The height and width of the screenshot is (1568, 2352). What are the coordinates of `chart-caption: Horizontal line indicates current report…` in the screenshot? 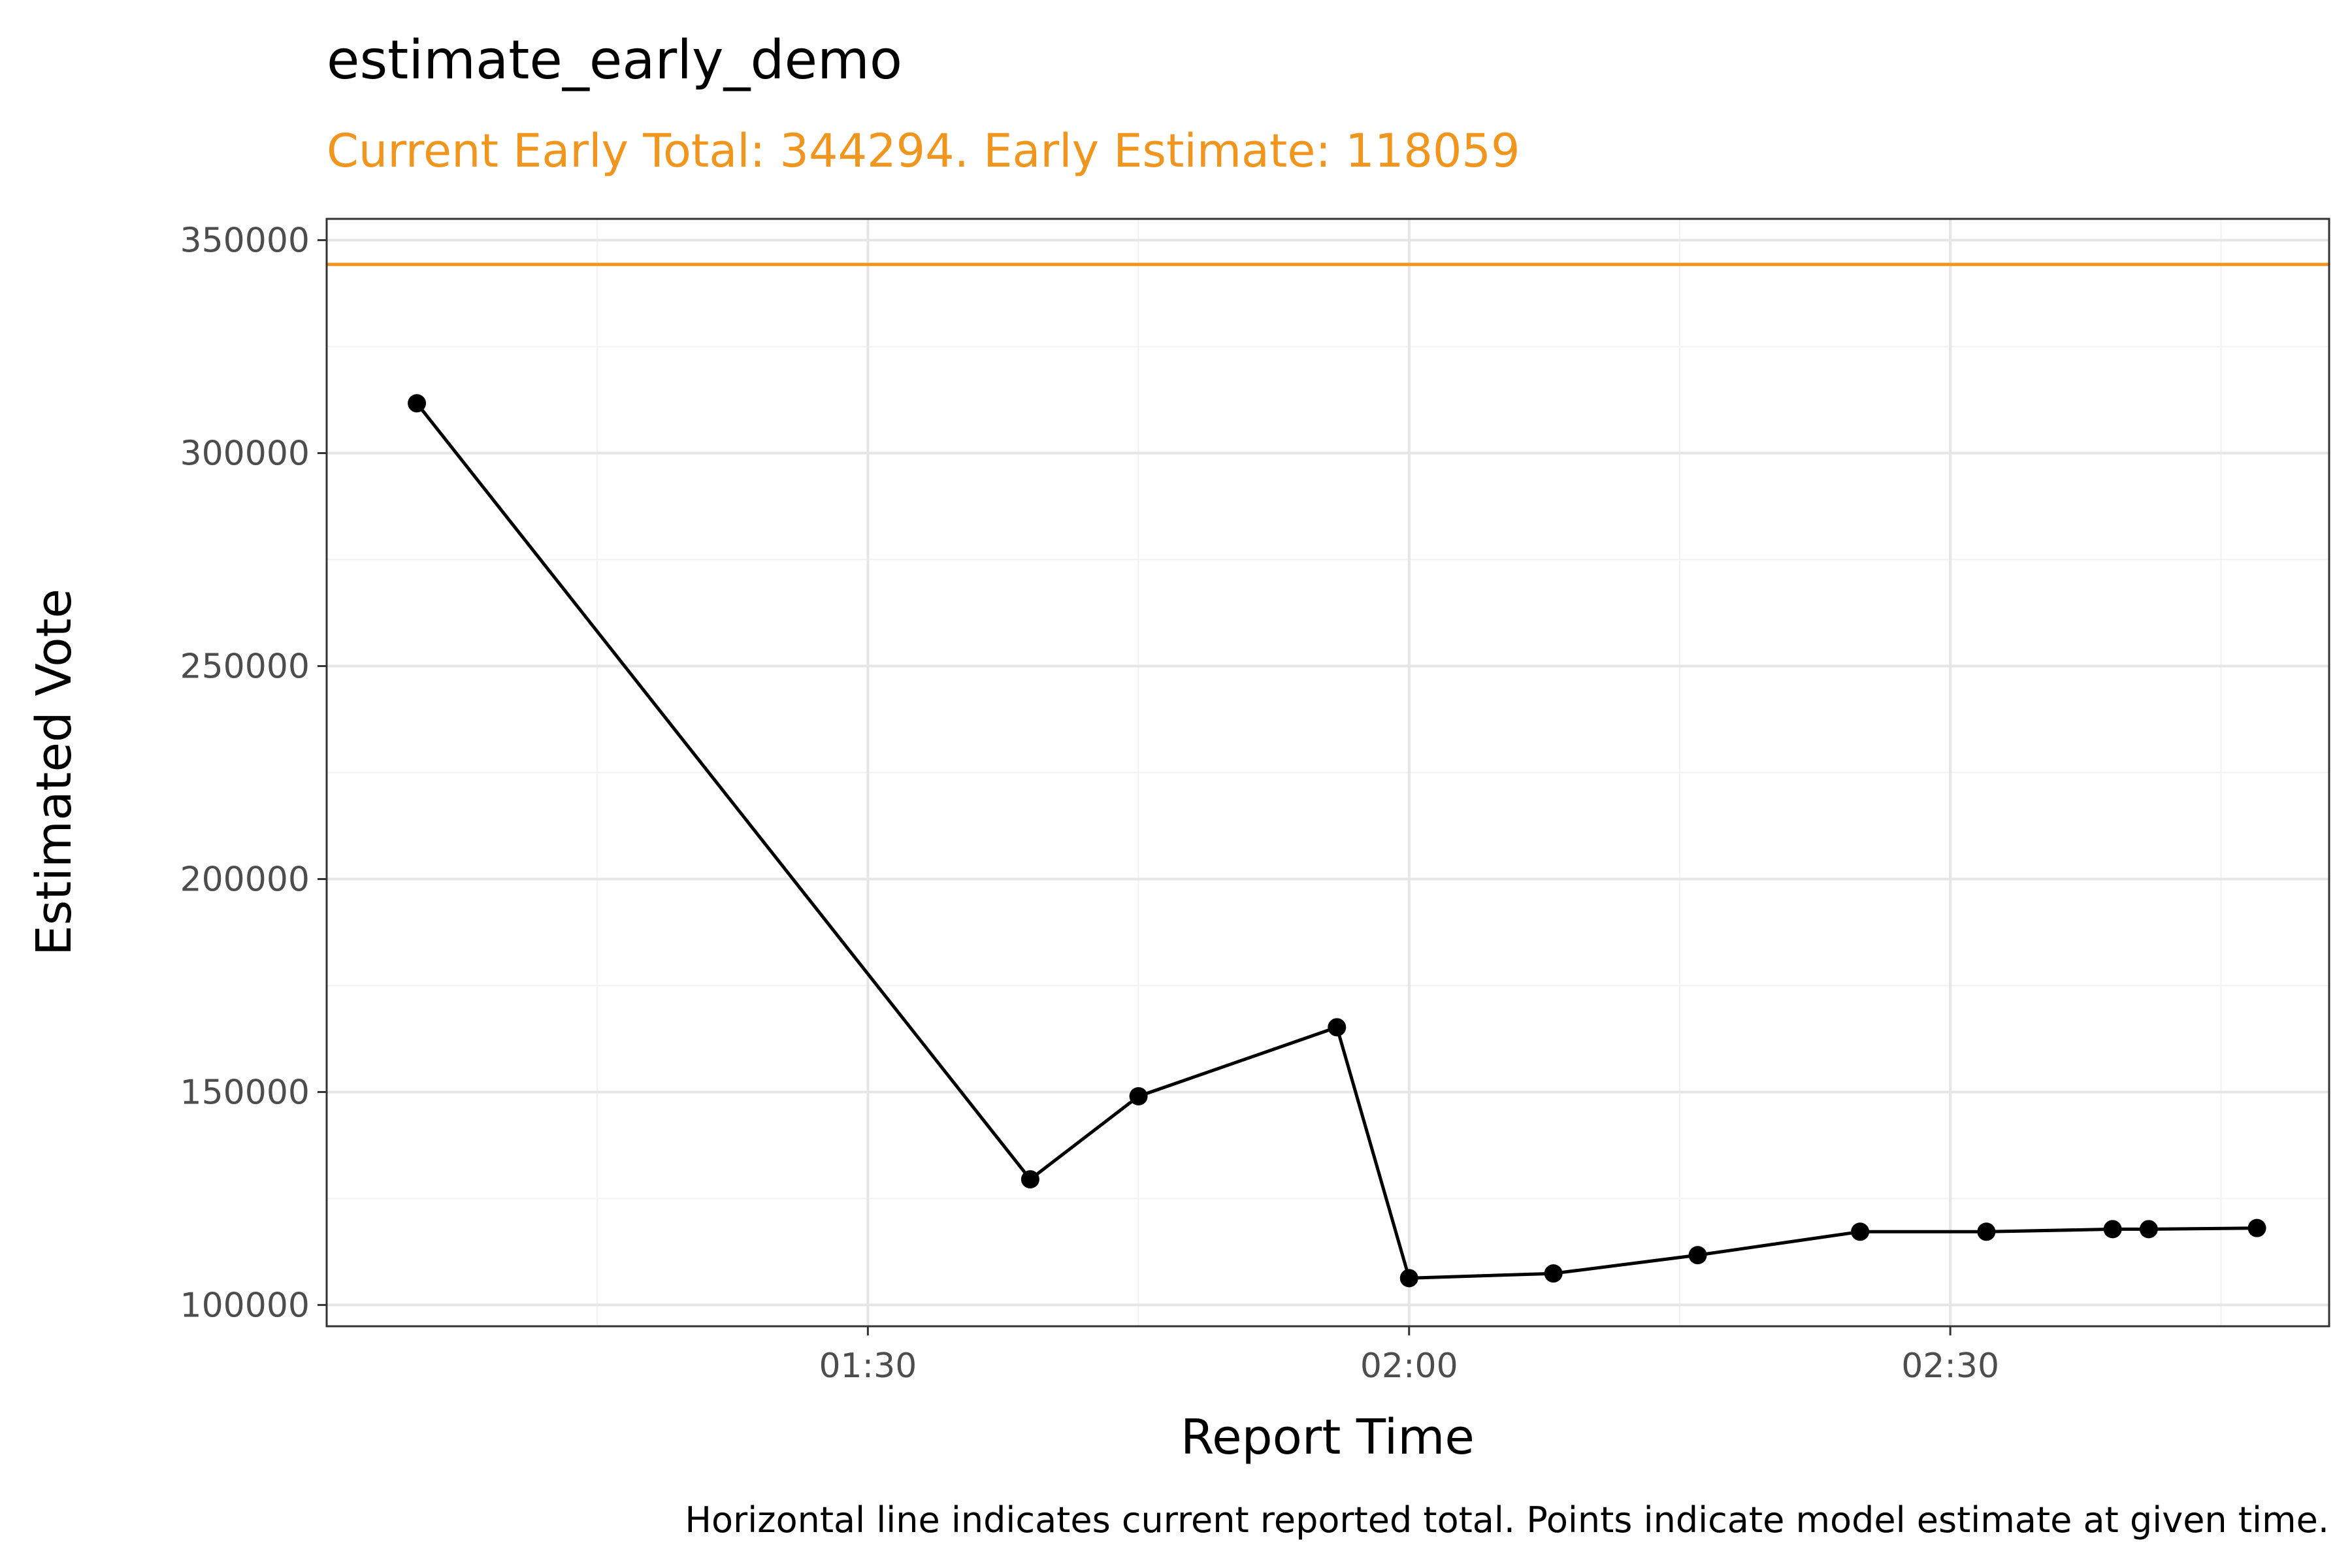 It's located at (1507, 1520).